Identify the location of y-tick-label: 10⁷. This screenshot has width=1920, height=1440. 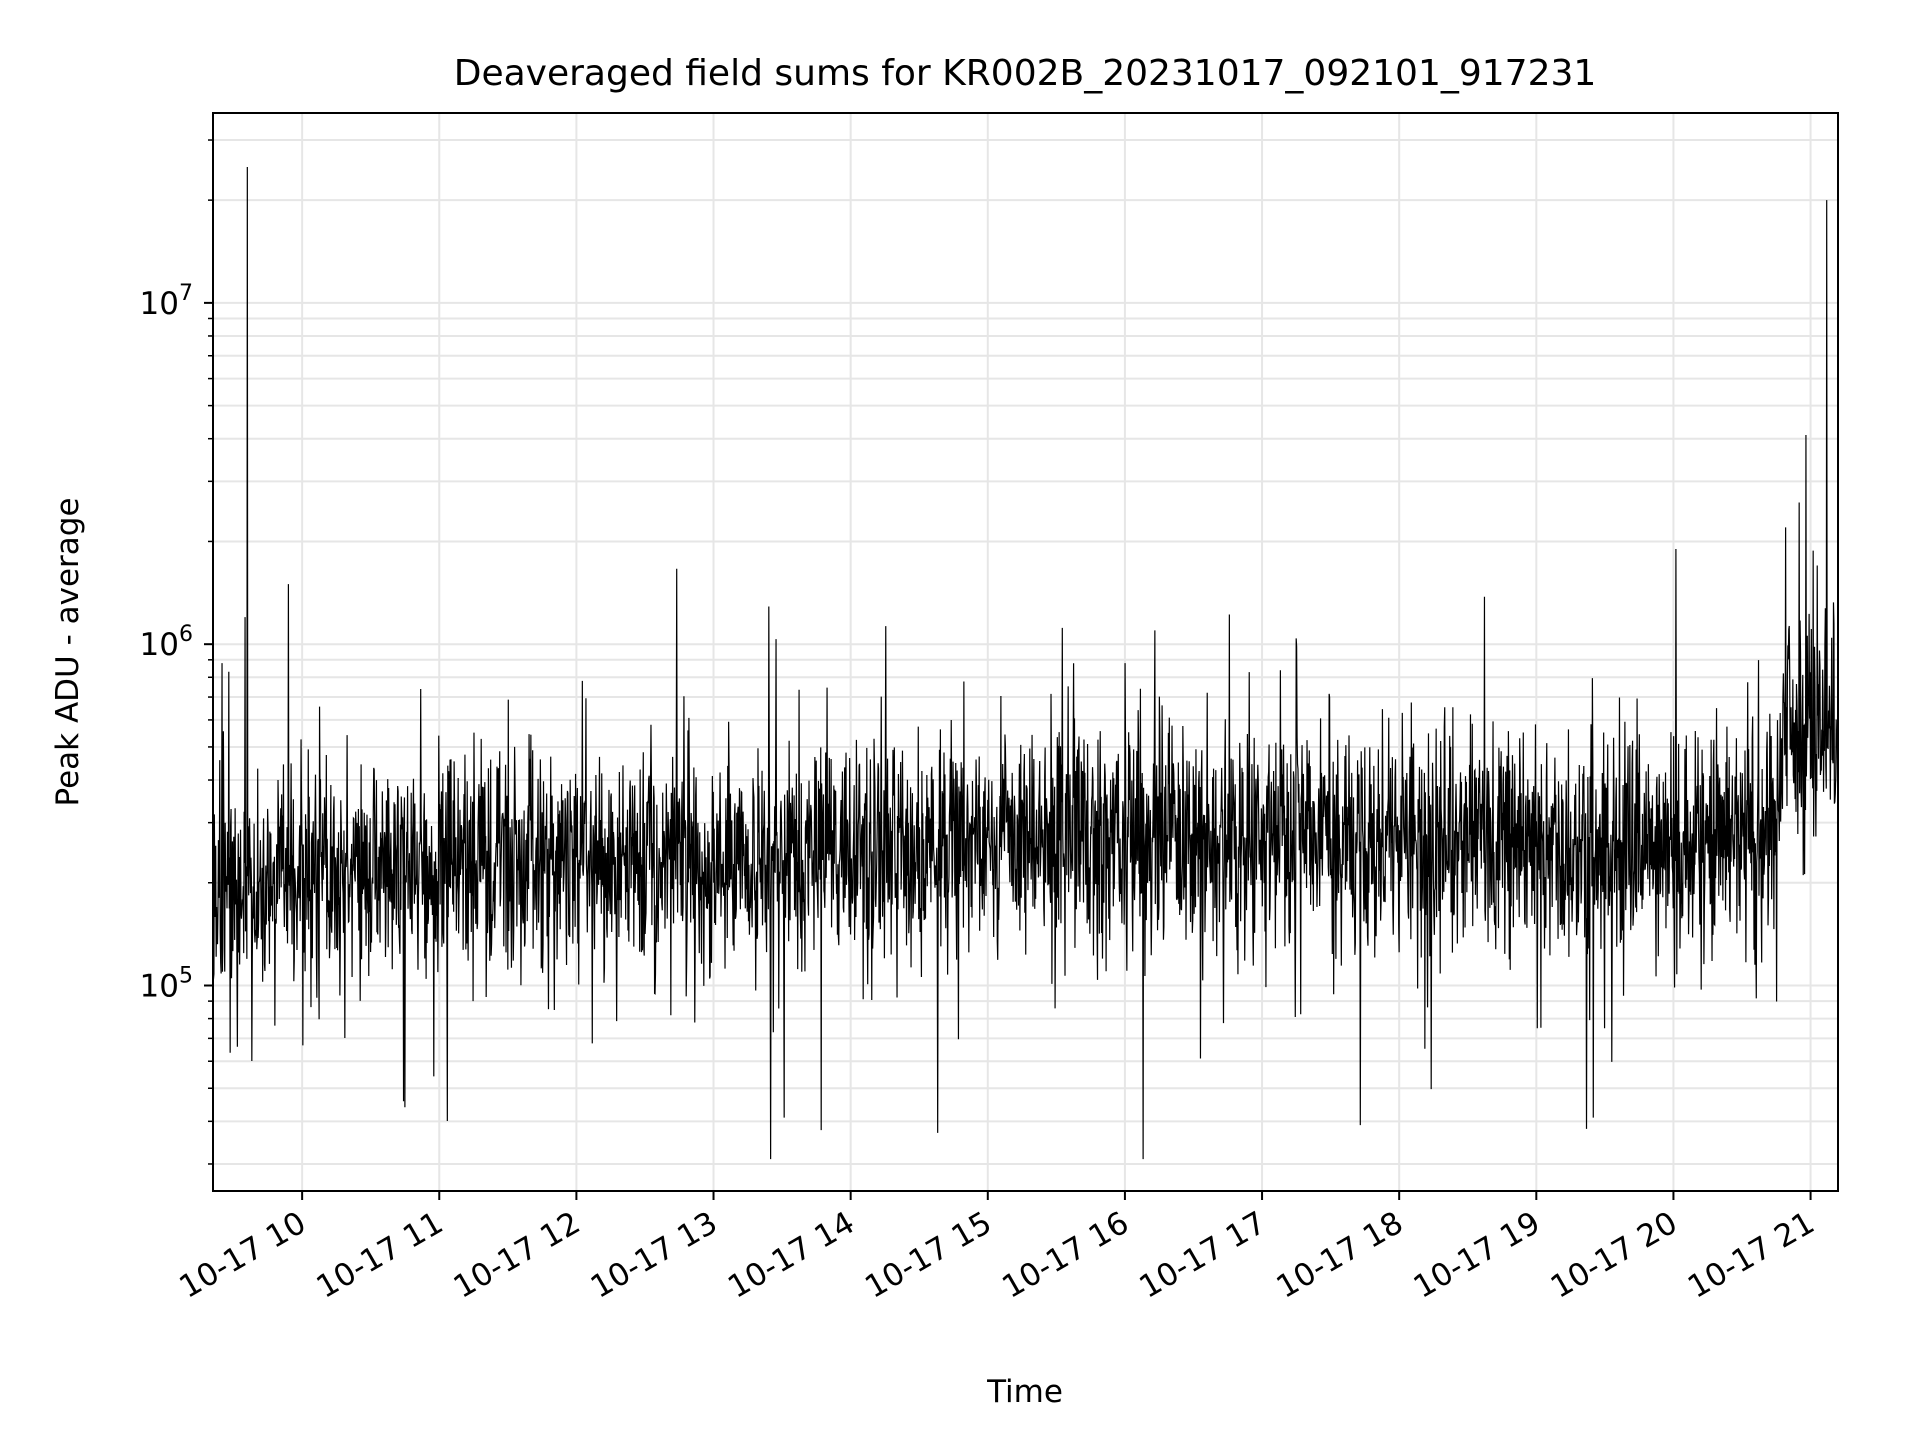
(166, 301).